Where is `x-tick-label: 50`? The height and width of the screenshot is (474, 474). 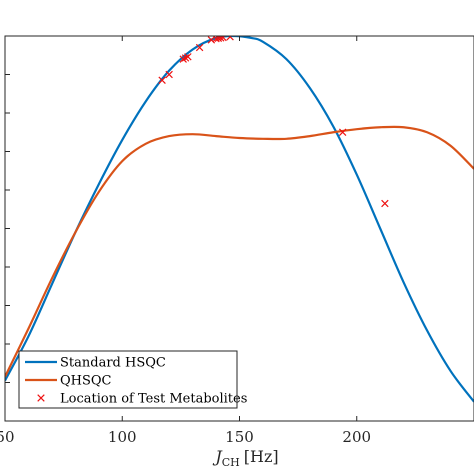 x-tick-label: 50 is located at coordinates (7, 437).